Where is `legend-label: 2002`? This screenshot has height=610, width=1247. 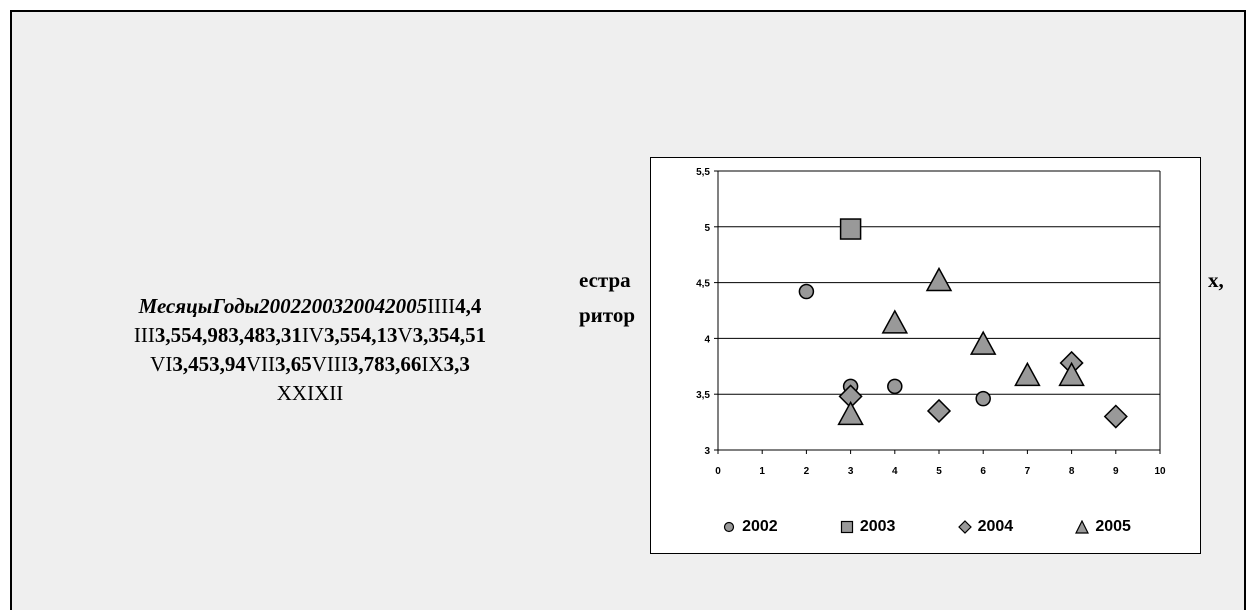 legend-label: 2002 is located at coordinates (760, 526).